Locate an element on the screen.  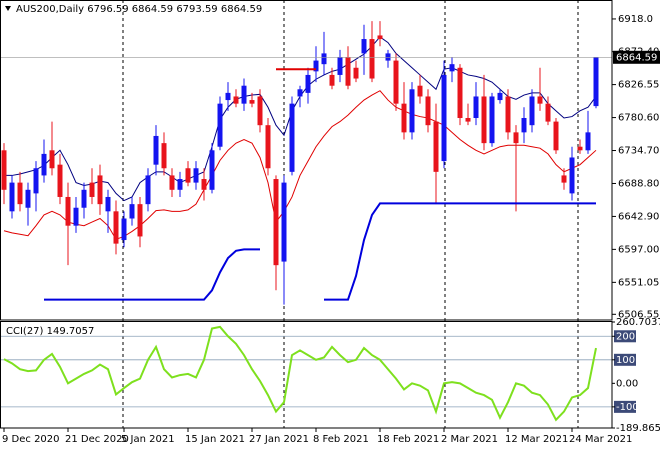
y-tick-label: 6642.90 is located at coordinates (638, 216).